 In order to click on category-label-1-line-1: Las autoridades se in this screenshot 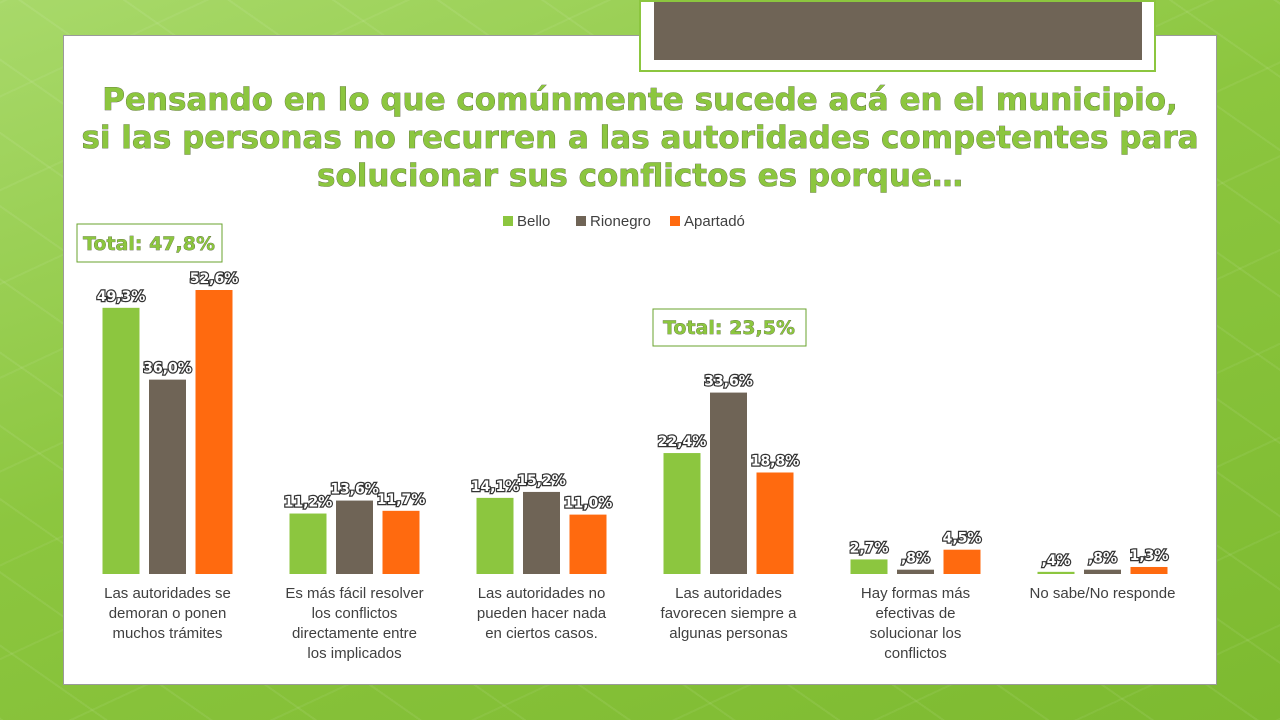, I will do `click(167, 593)`.